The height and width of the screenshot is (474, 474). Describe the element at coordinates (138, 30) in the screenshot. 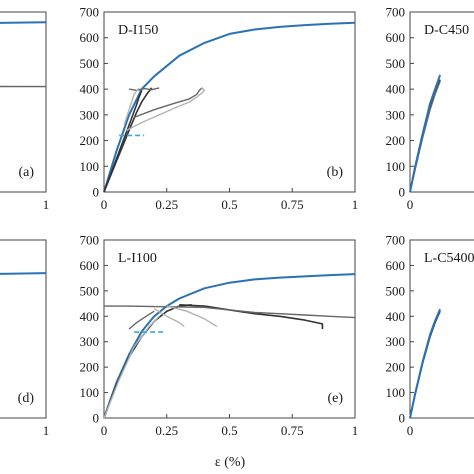

I see `panel-label: D-I150` at that location.